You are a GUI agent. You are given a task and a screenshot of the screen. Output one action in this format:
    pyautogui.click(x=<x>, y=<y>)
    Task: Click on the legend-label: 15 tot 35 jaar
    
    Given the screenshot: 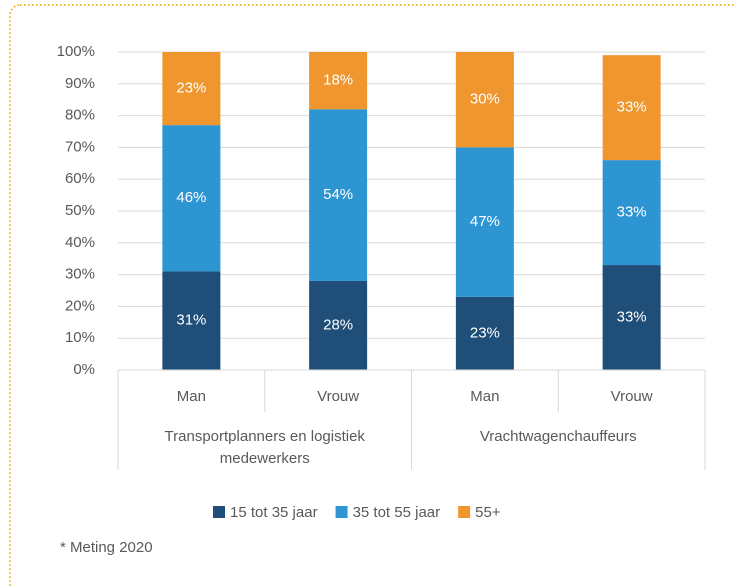 What is the action you would take?
    pyautogui.click(x=274, y=512)
    